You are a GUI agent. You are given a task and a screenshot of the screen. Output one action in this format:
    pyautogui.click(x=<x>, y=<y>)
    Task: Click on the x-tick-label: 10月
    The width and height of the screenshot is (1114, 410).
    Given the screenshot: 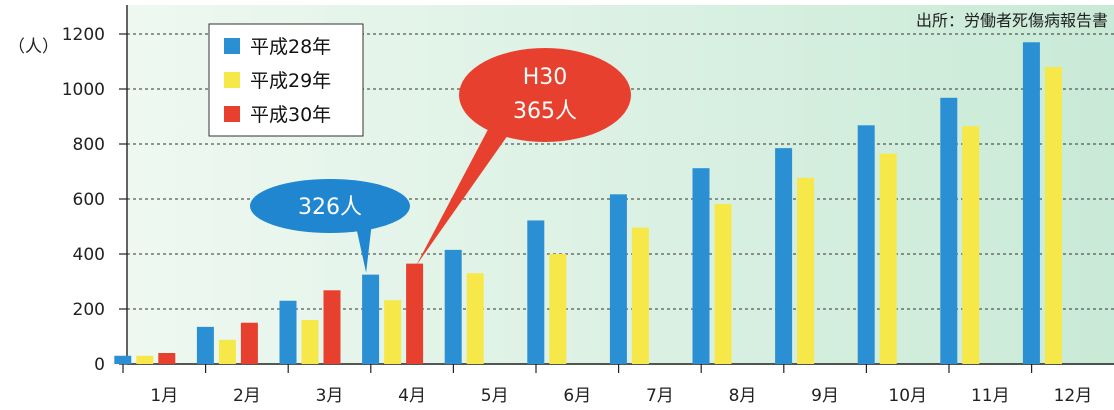 What is the action you would take?
    pyautogui.click(x=907, y=396)
    